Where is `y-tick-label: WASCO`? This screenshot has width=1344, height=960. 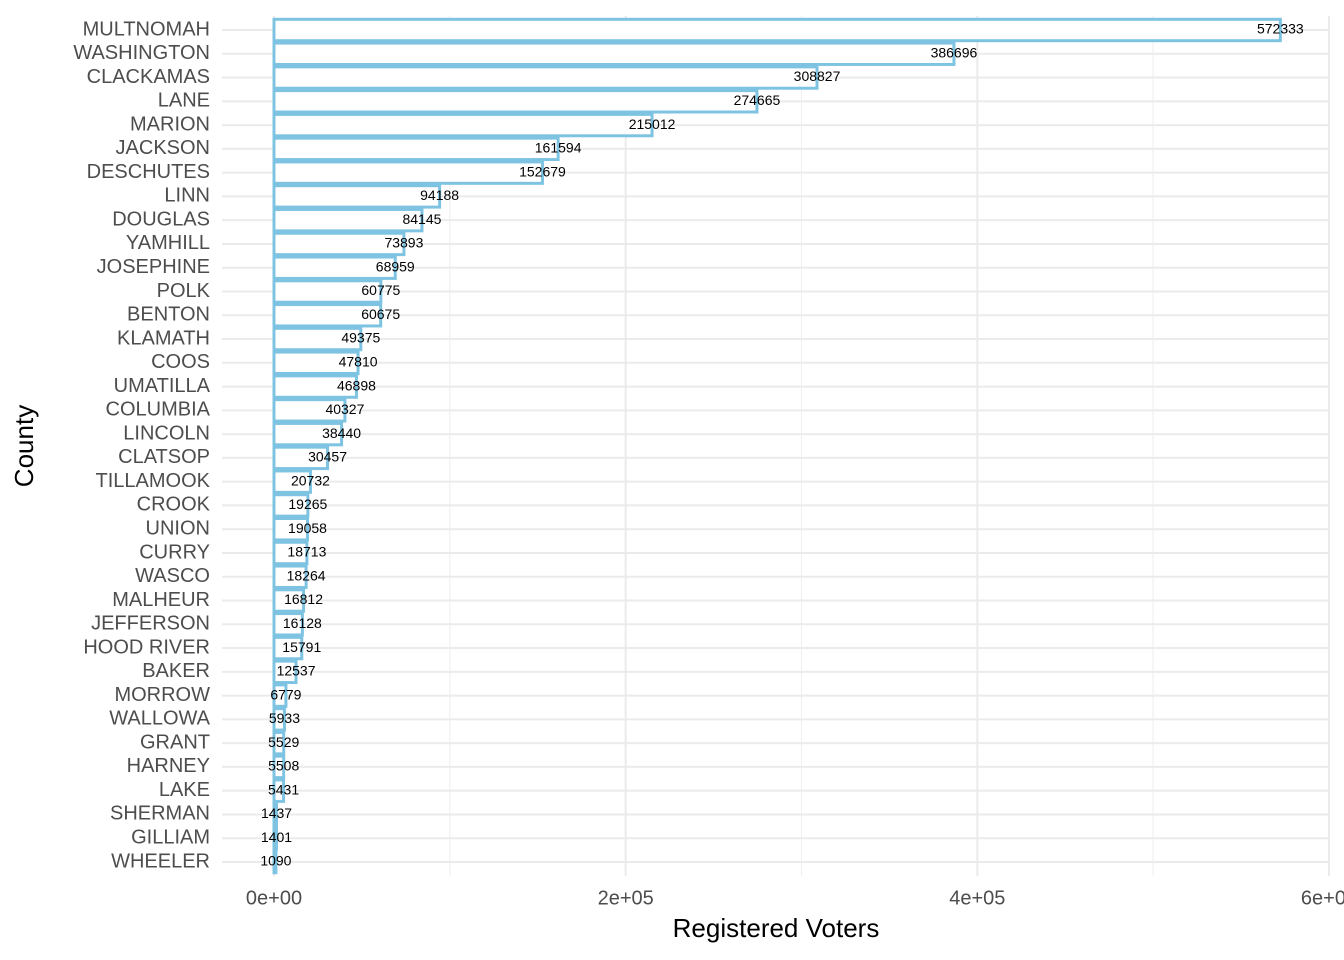
y-tick-label: WASCO is located at coordinates (172, 576).